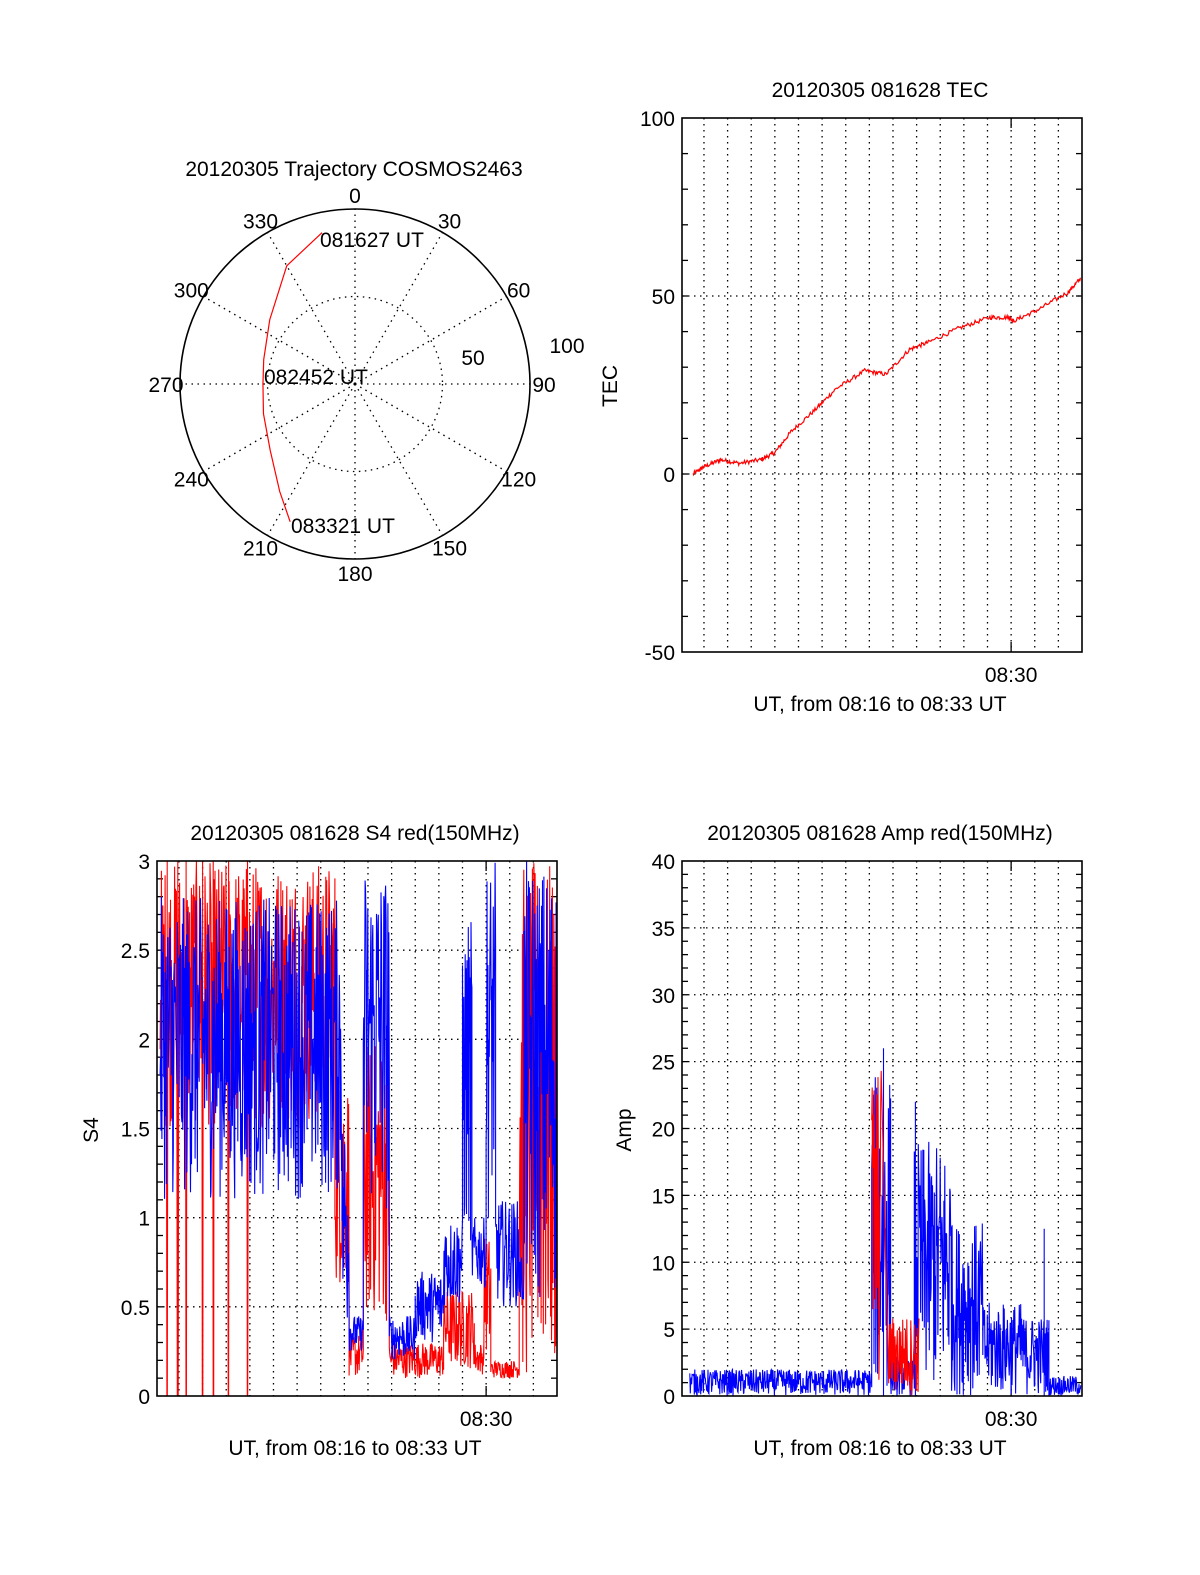 This screenshot has width=1200, height=1575. I want to click on s4-xlabel: UT, from 08:16 to 08:33 UT, so click(354, 1448).